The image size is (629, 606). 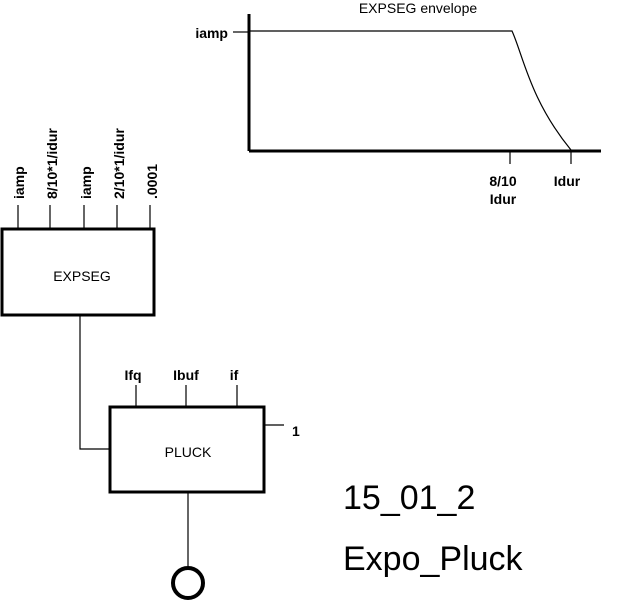 What do you see at coordinates (52, 163) in the screenshot?
I see `expseg-input-label-2: 8/10*1/idur` at bounding box center [52, 163].